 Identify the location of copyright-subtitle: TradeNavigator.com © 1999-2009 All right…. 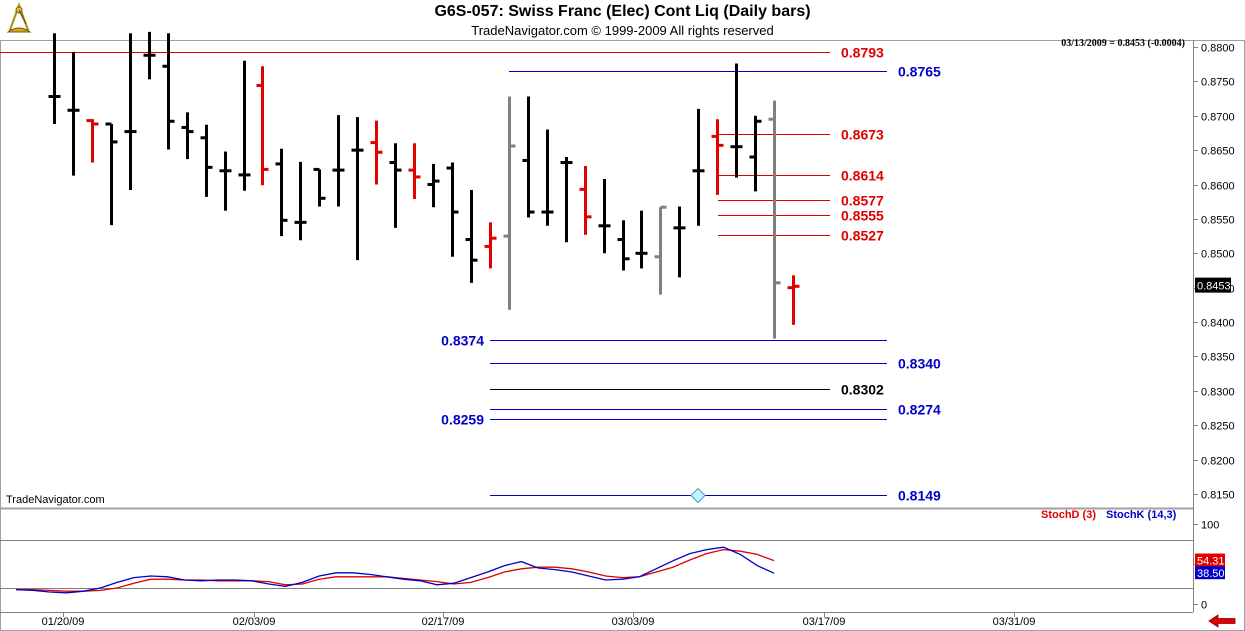
(622, 30).